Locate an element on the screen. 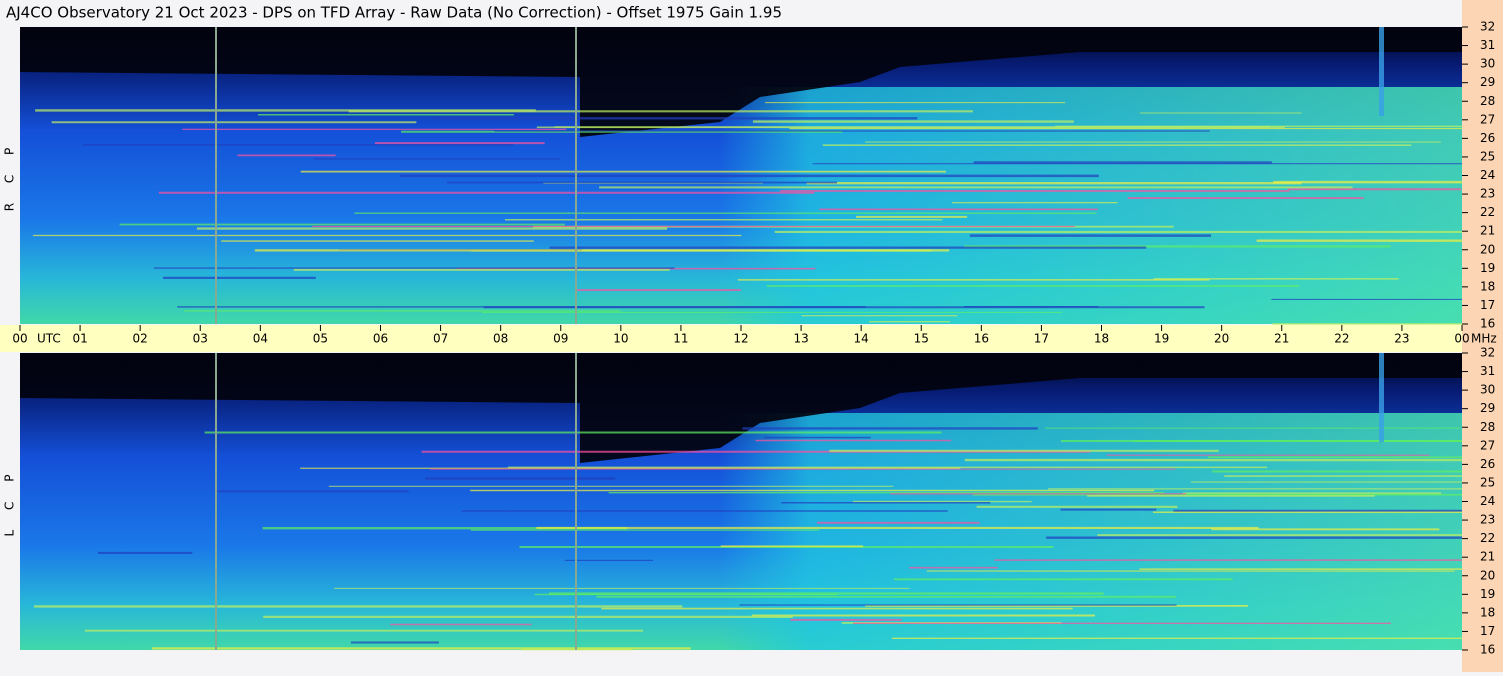 The image size is (1503, 676). time-label: 16 is located at coordinates (981, 339).